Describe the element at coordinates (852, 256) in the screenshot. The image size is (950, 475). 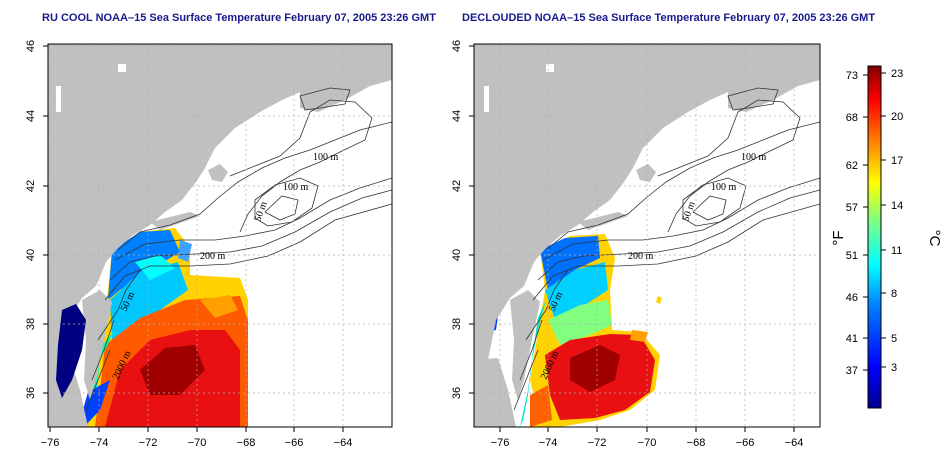
I see `colorbar-fahrenheit-tick: 51` at that location.